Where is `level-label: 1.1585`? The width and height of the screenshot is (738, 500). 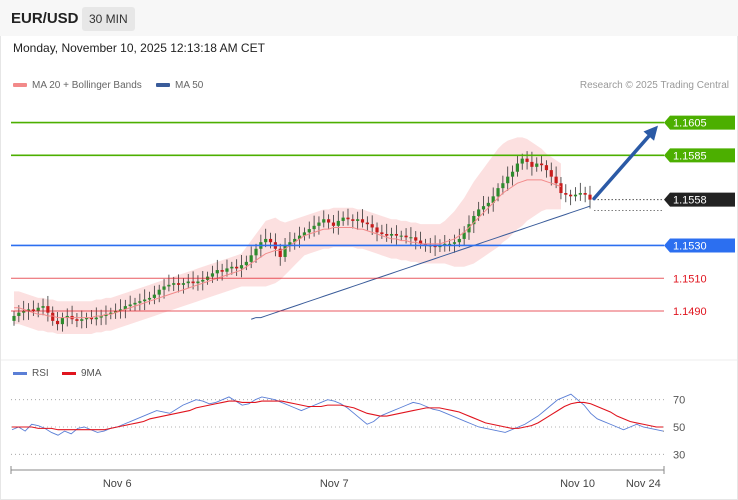
level-label: 1.1585 is located at coordinates (690, 156).